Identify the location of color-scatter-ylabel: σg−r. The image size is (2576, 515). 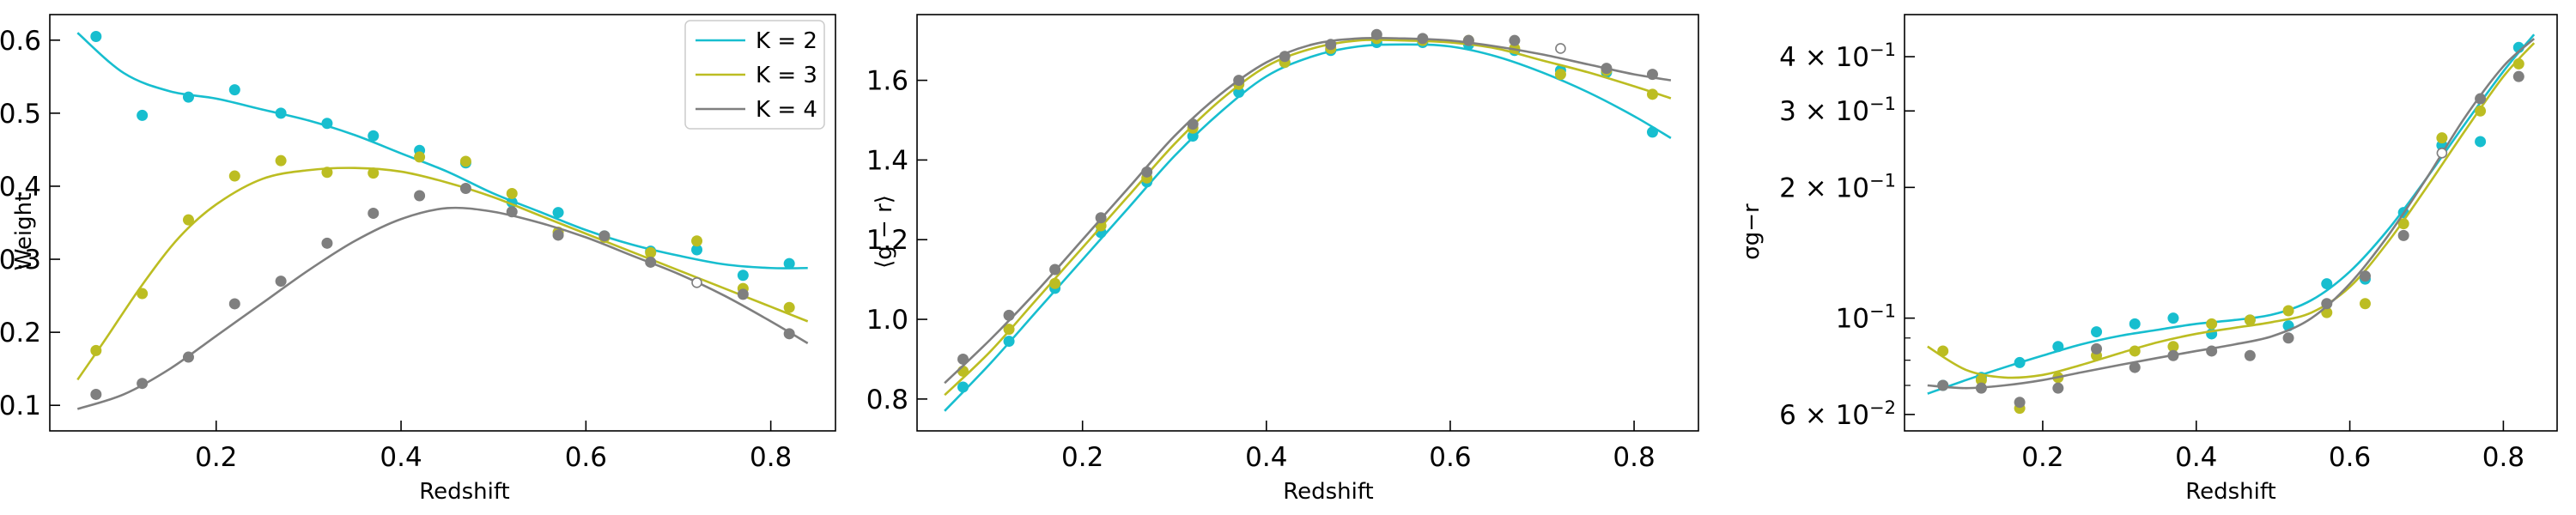
(1752, 231).